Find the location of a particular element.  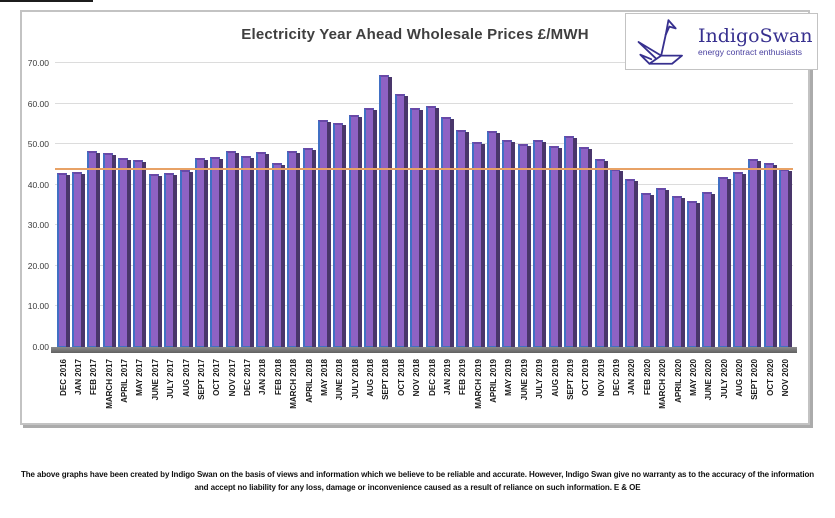

x-axis-tick-label: OCT 2019 is located at coordinates (586, 377).